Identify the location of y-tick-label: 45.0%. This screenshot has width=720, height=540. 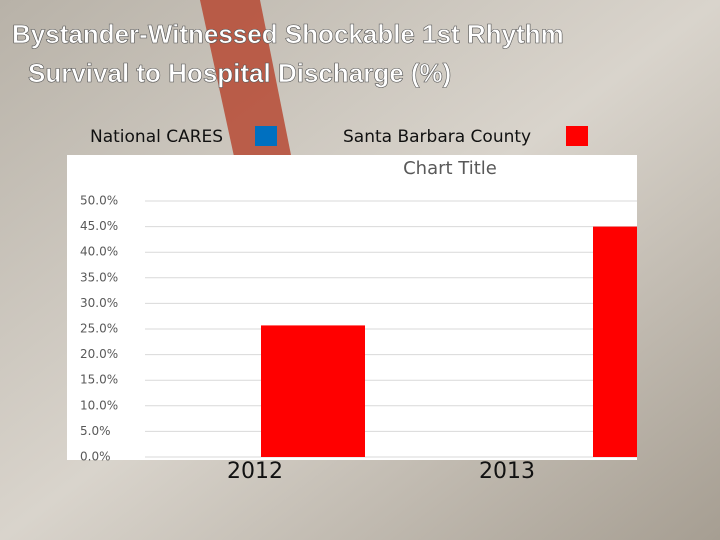
(99, 226).